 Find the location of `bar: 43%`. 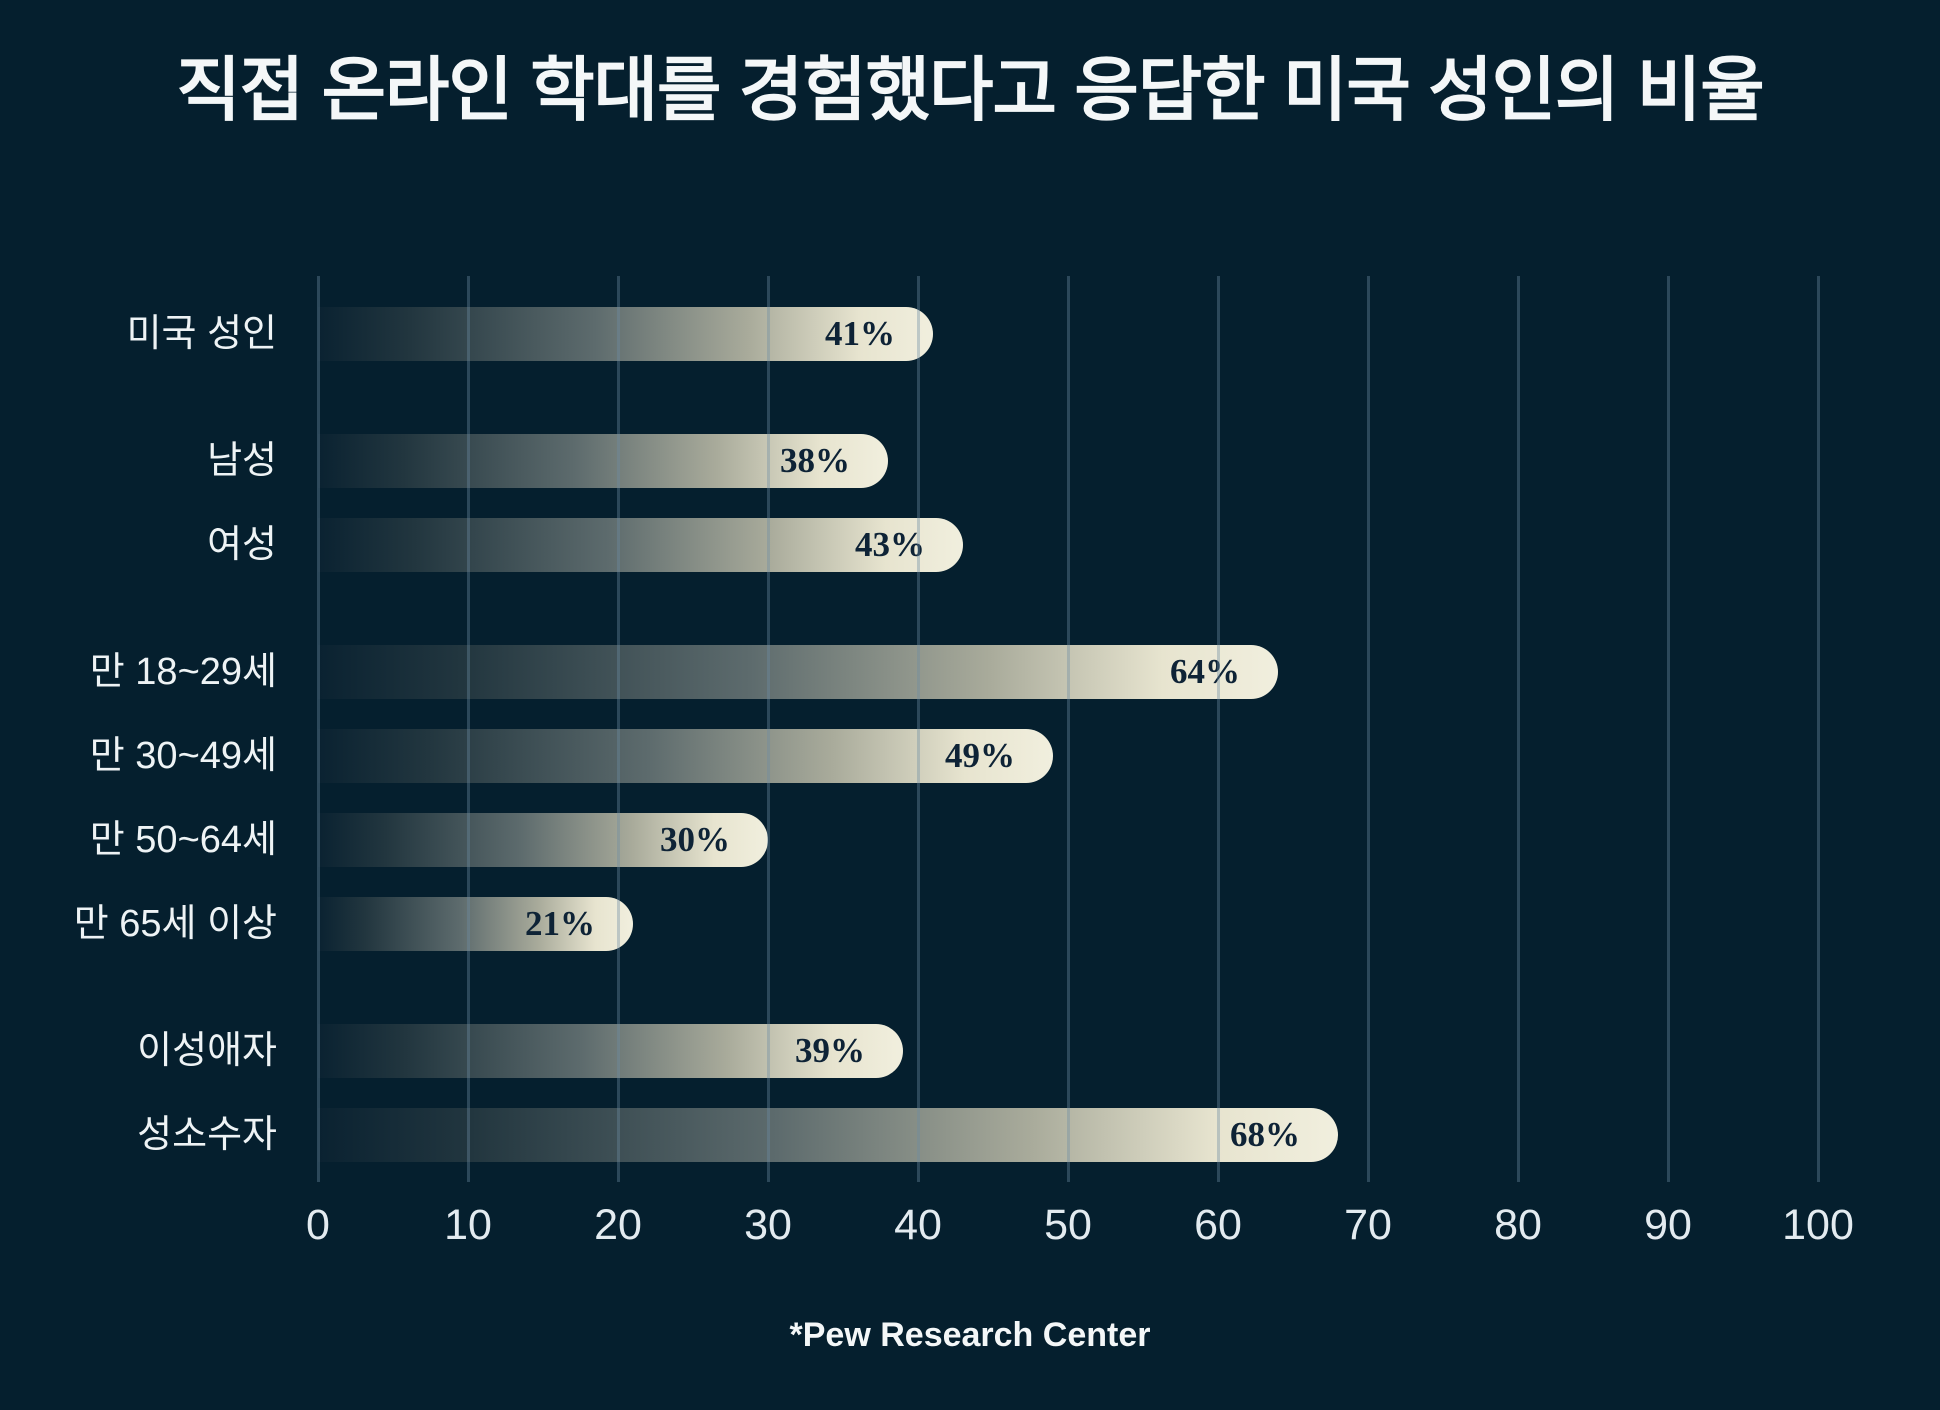

bar: 43% is located at coordinates (640, 545).